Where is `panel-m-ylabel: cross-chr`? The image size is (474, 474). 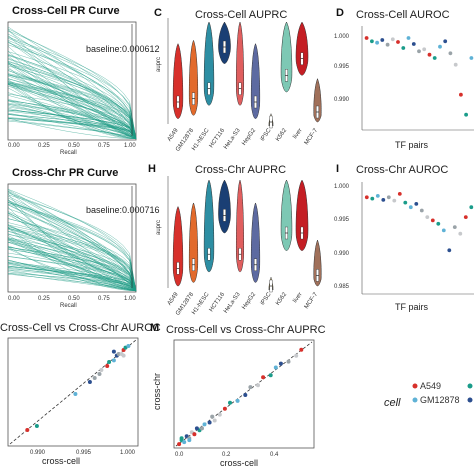
panel-m-ylabel: cross-chr is located at coordinates (157, 391).